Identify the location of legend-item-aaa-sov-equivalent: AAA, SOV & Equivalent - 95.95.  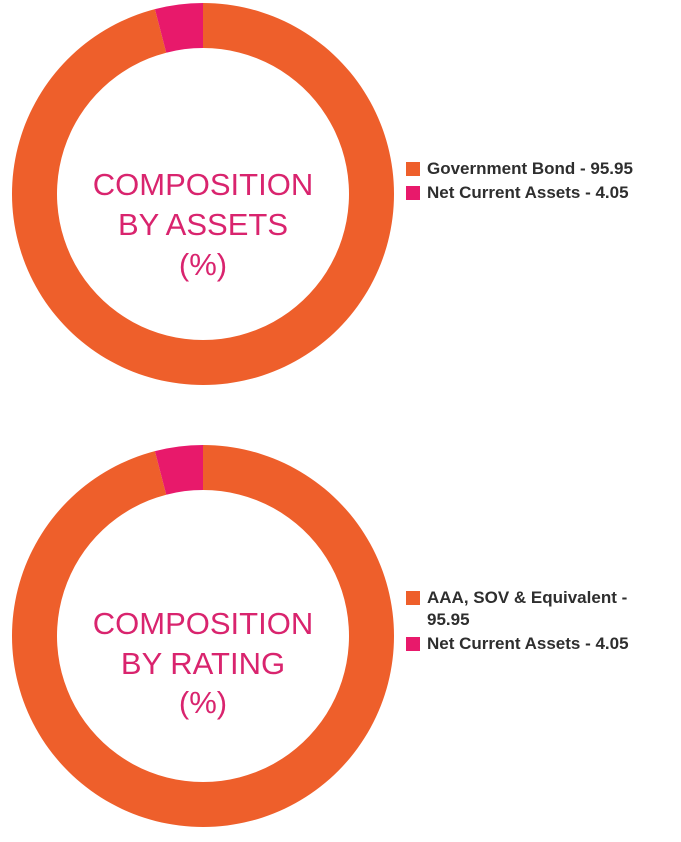
(538, 609).